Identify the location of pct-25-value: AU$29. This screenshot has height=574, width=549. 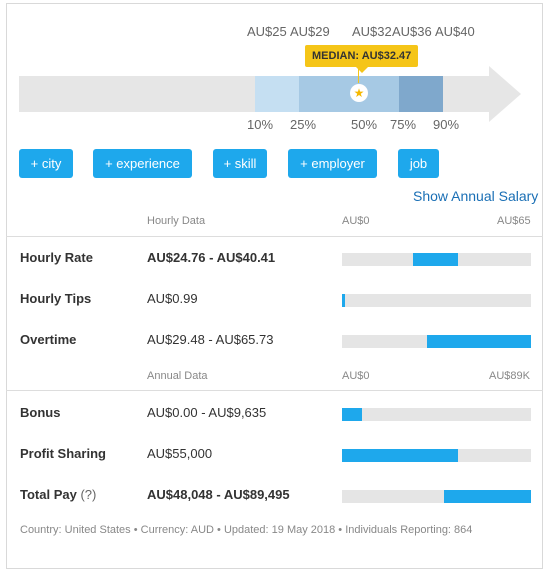
(310, 31).